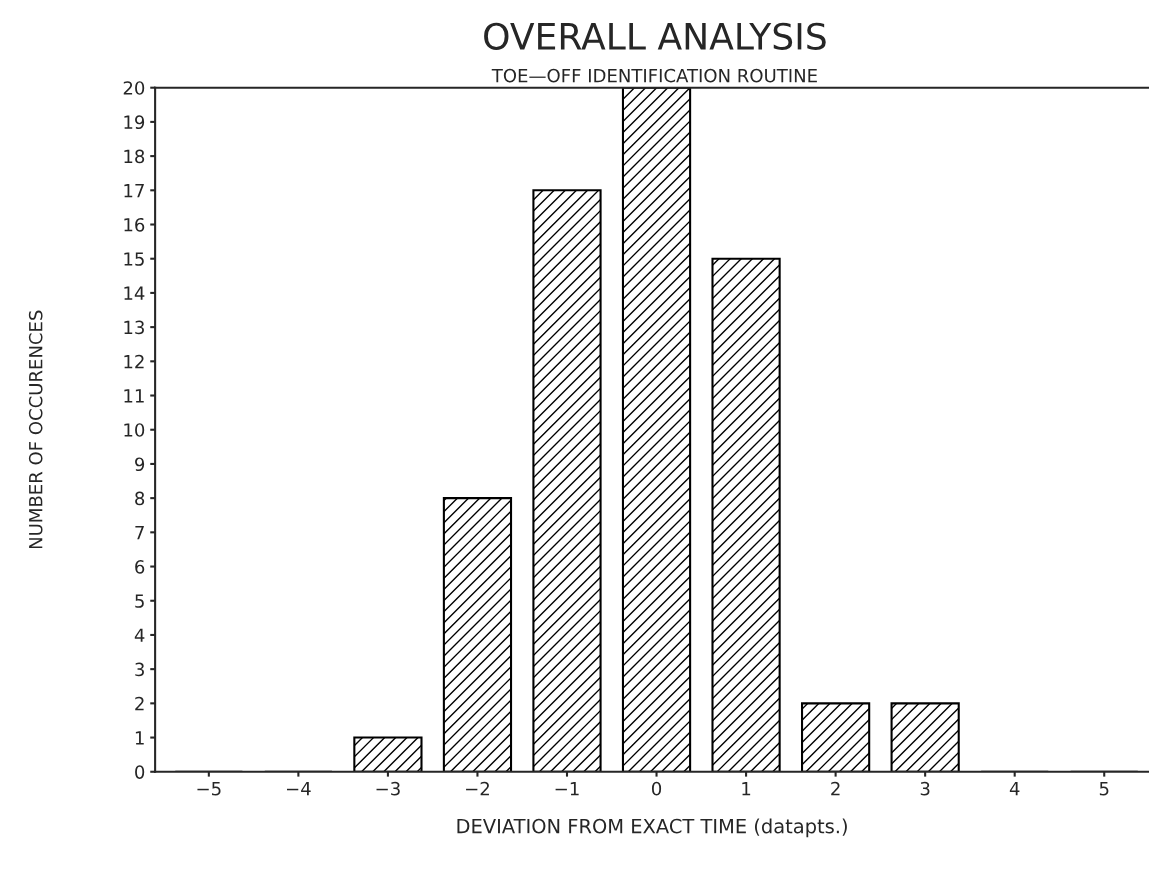  What do you see at coordinates (477, 788) in the screenshot?
I see `x-tick-label: −2` at bounding box center [477, 788].